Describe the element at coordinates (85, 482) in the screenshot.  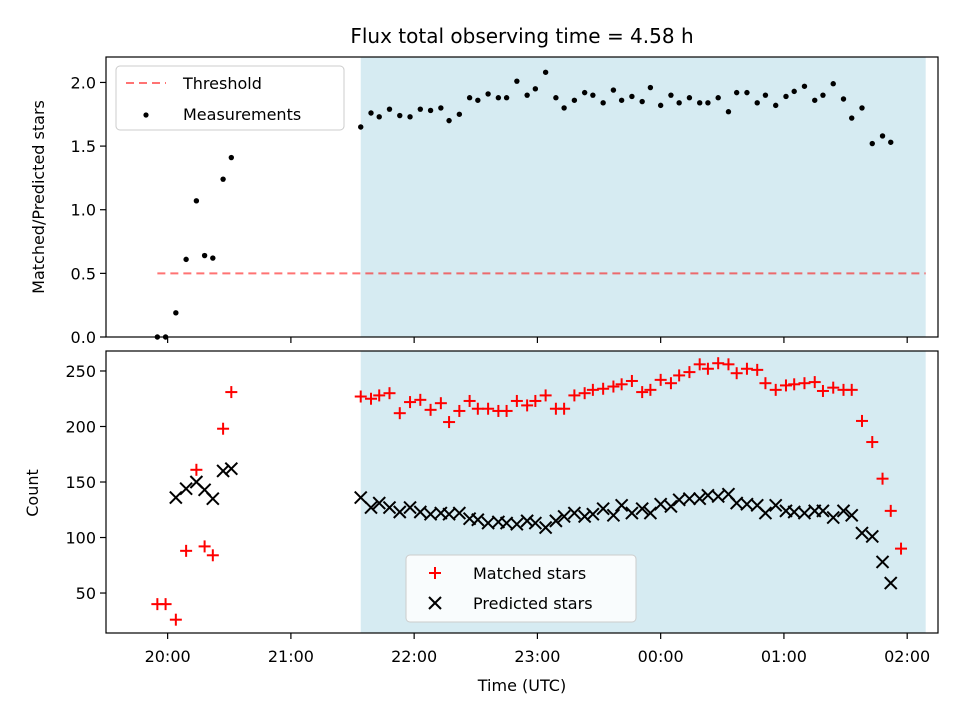
I see `bottom-y-axis: 50 100 150 200 250` at that location.